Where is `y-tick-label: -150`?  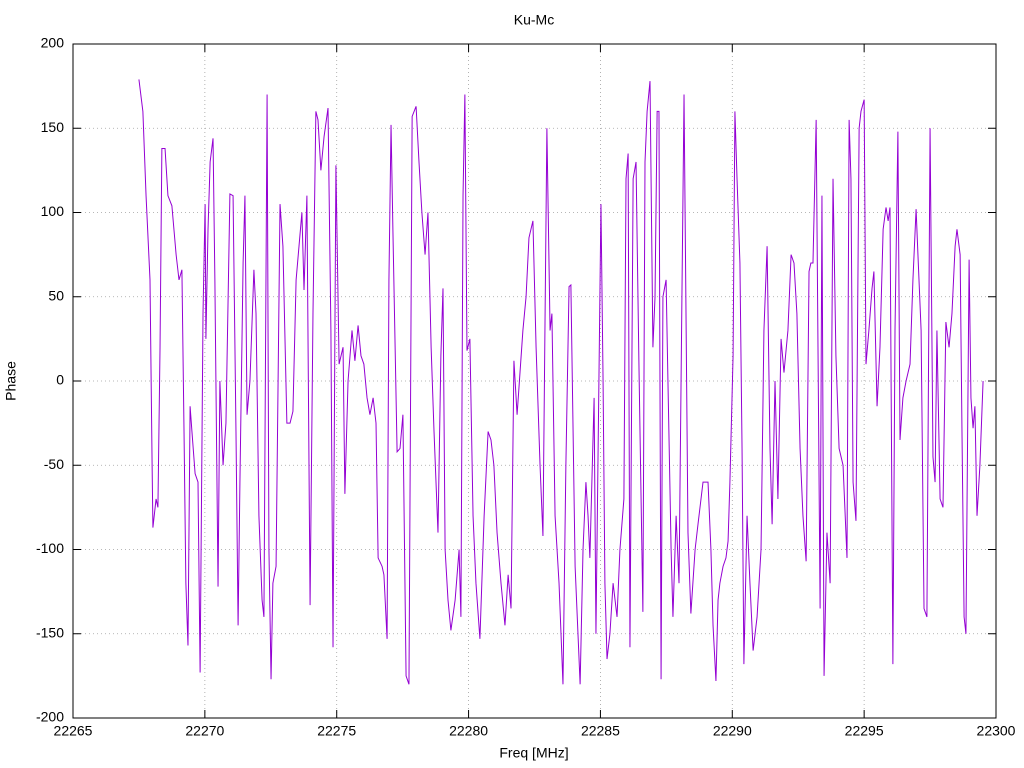
y-tick-label: -150 is located at coordinates (50, 632).